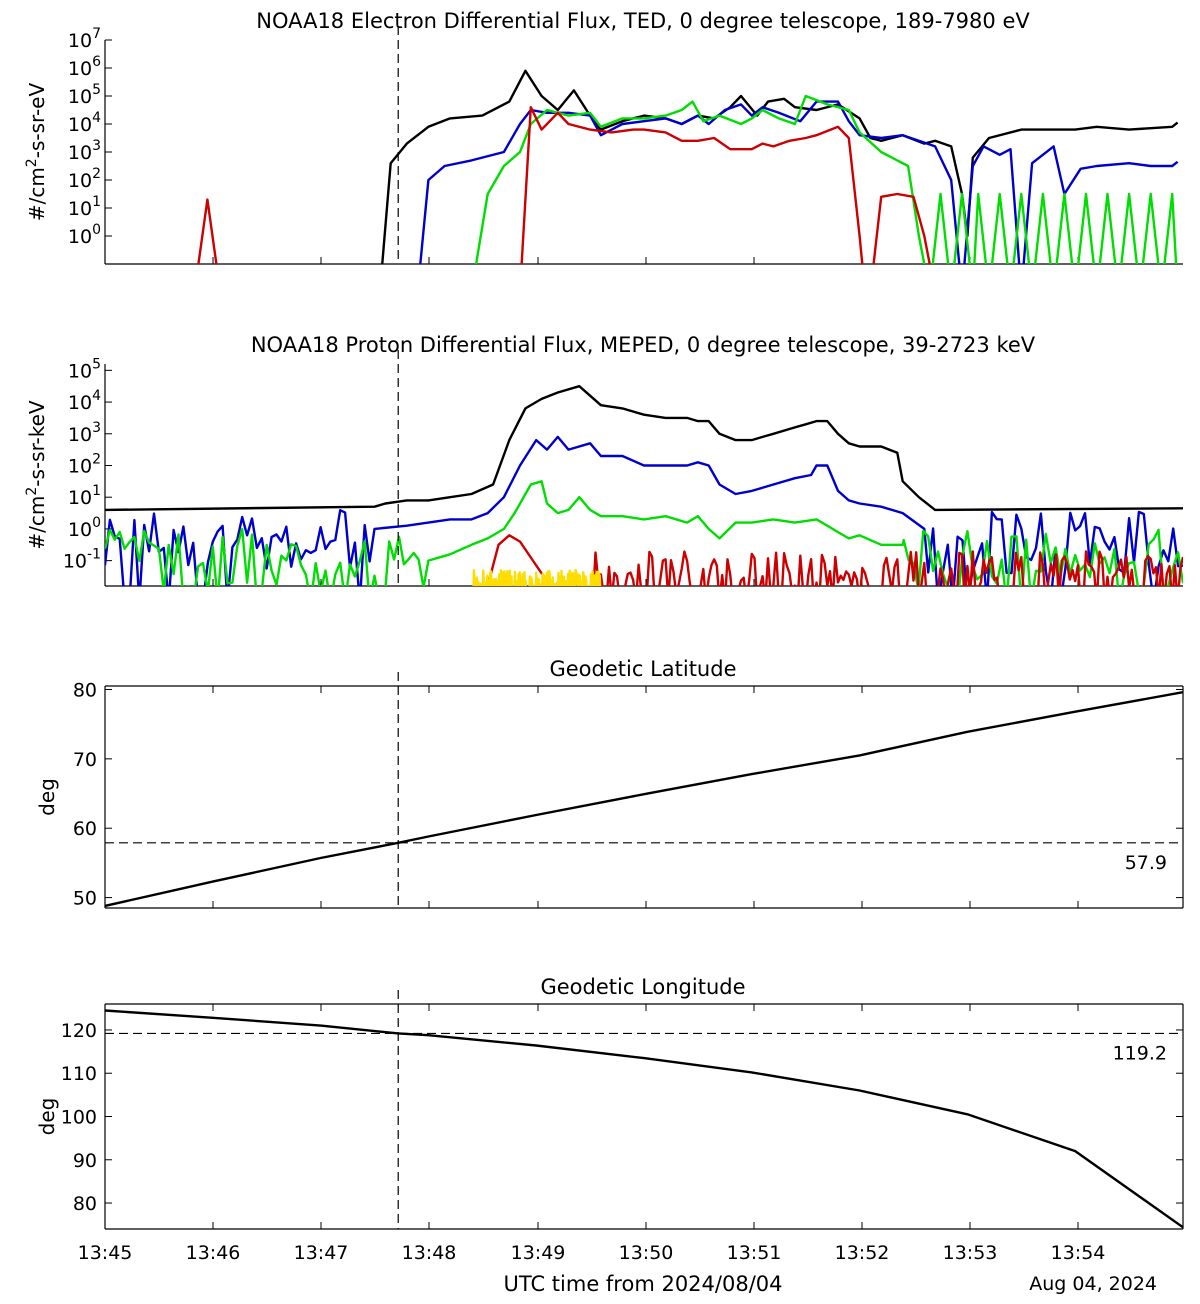  What do you see at coordinates (646, 1253) in the screenshot?
I see `x-tick-label: 13:50` at bounding box center [646, 1253].